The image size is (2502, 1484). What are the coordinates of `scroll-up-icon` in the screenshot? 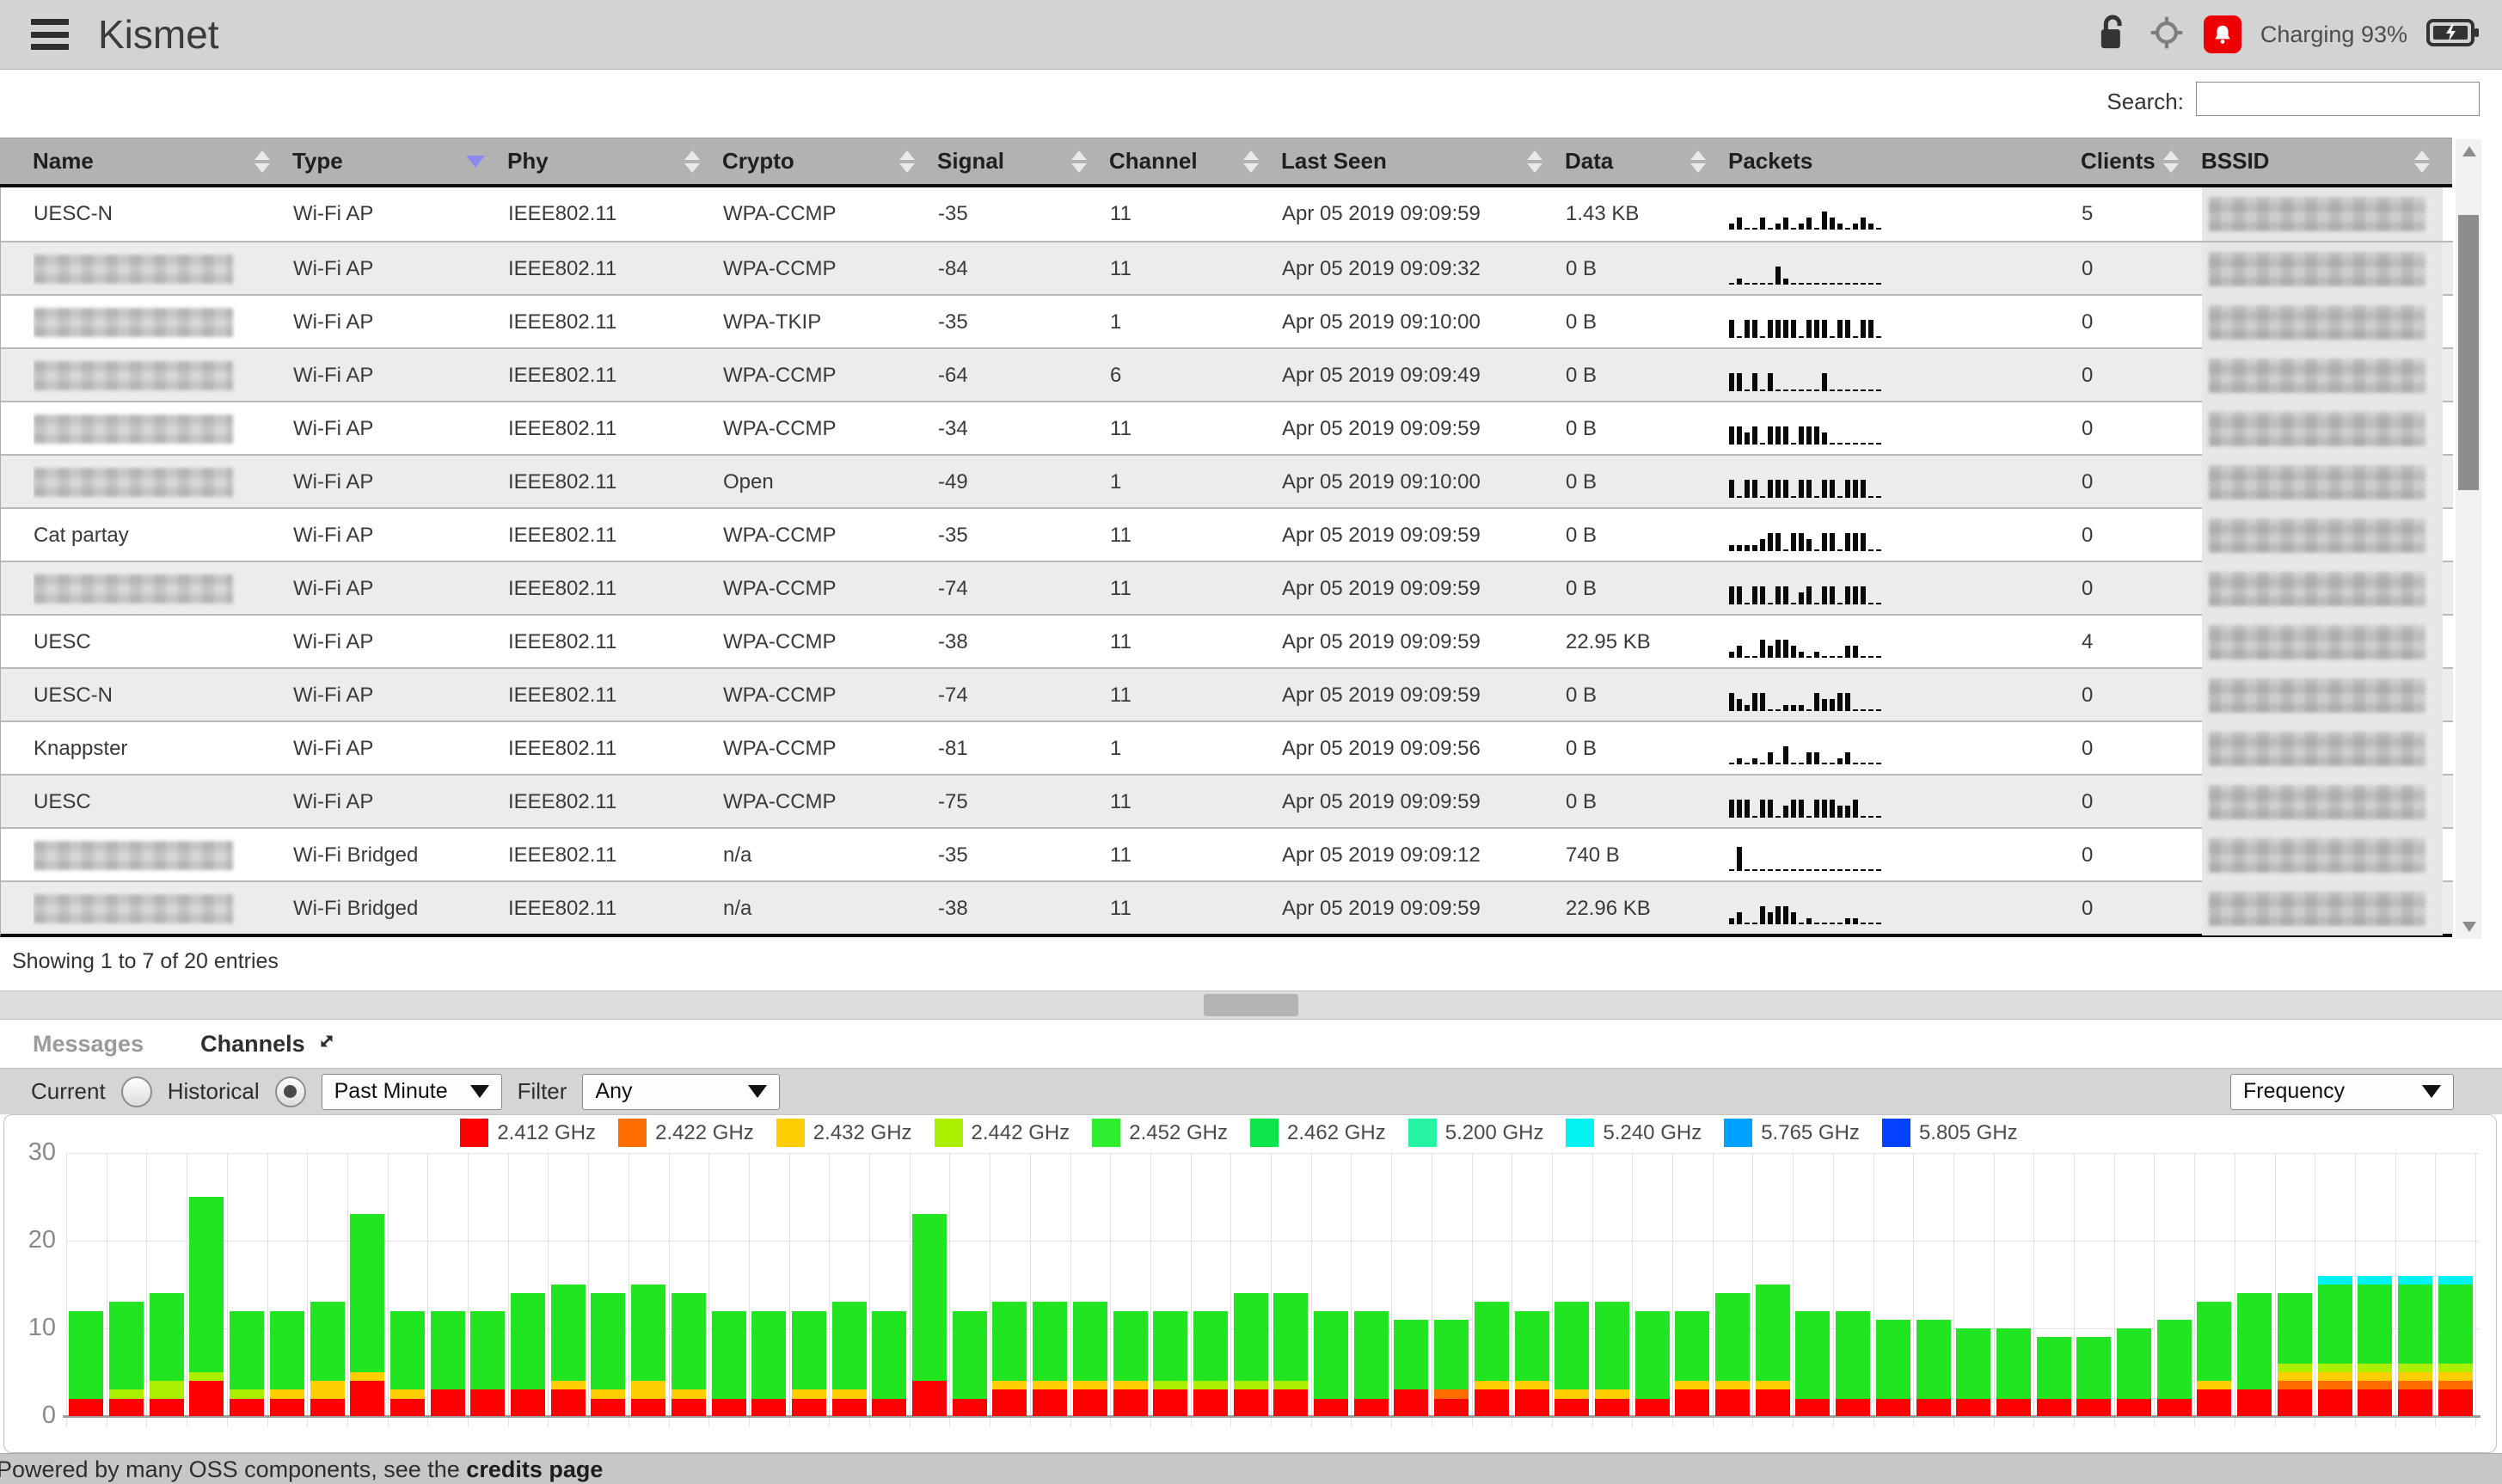 It's located at (2469, 151).